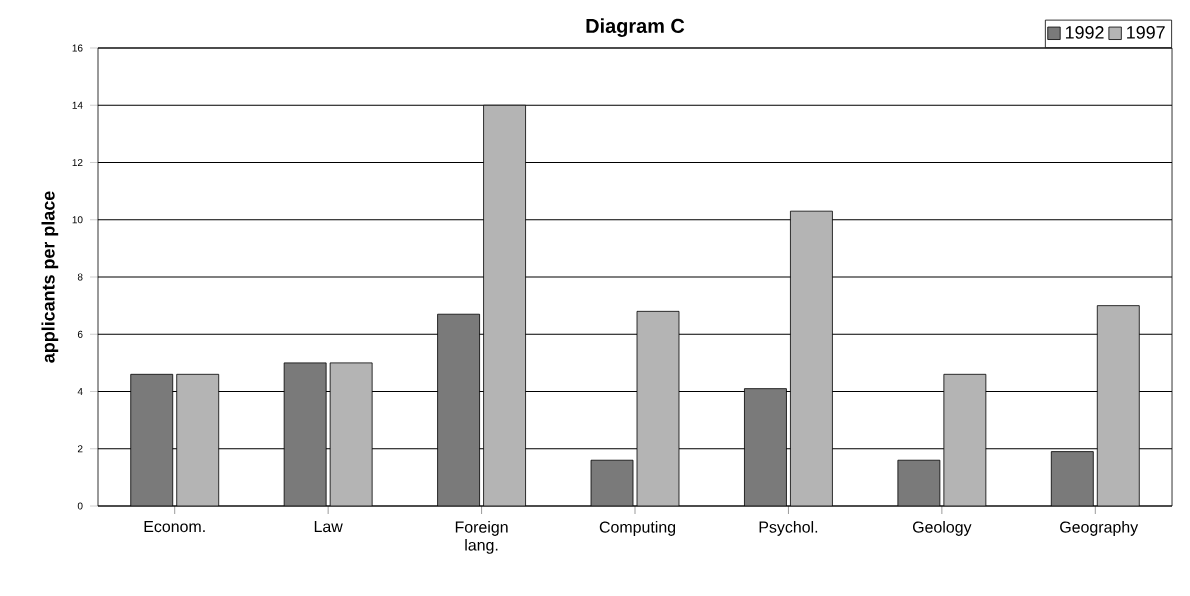 This screenshot has width=1190, height=596. Describe the element at coordinates (1084, 32) in the screenshot. I see `legend-label: 1992` at that location.